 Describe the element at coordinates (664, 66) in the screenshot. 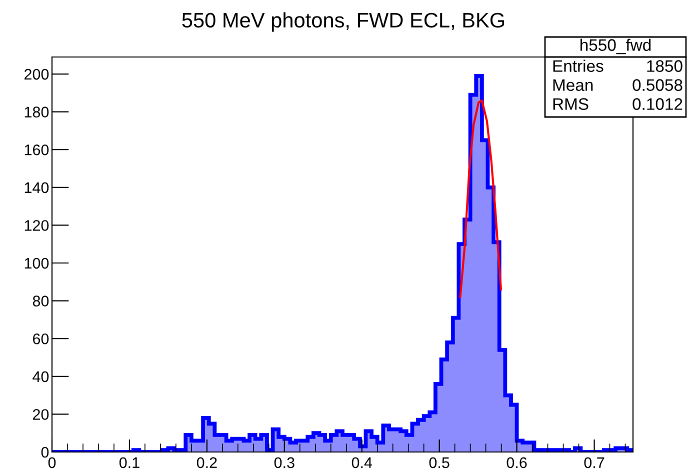

I see `text: 1850` at that location.